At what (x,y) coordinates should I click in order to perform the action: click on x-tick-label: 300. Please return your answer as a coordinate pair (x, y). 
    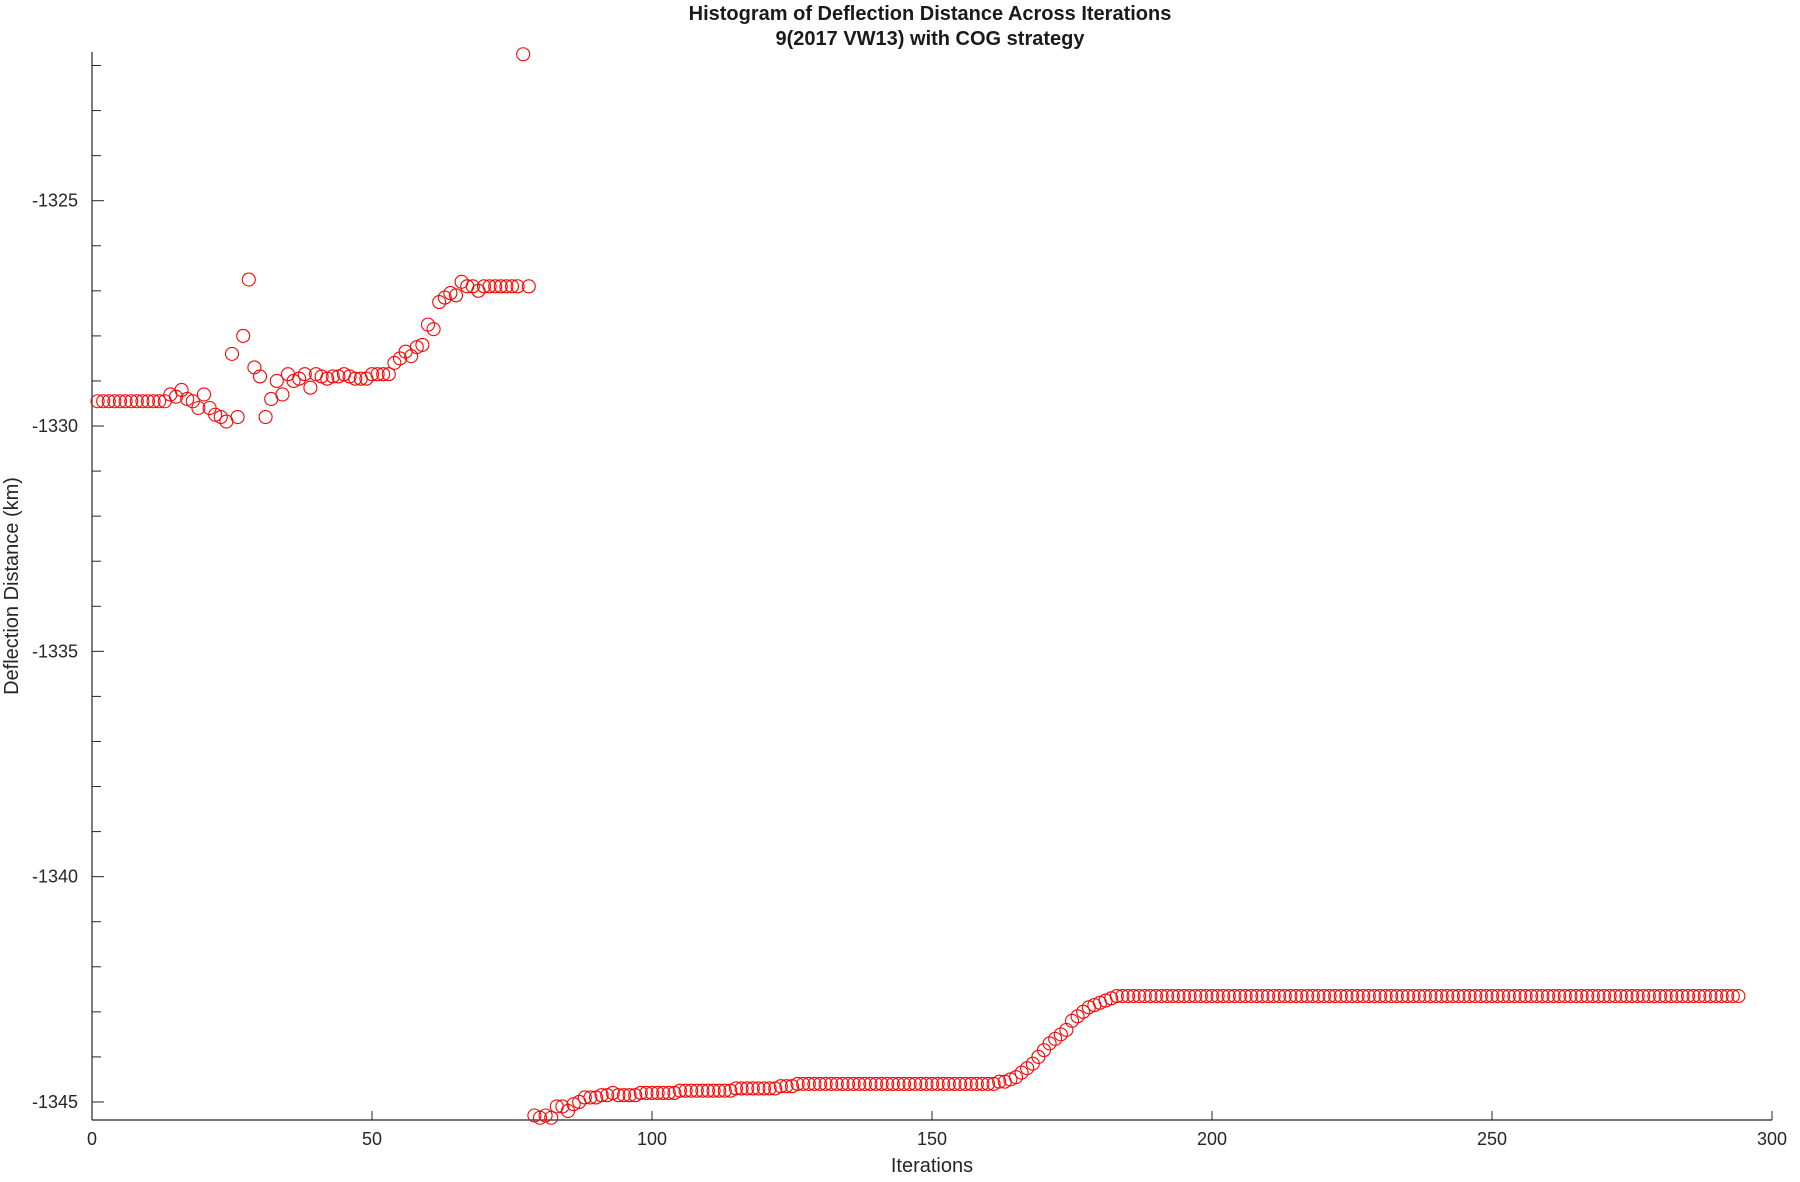
    Looking at the image, I should click on (1772, 1139).